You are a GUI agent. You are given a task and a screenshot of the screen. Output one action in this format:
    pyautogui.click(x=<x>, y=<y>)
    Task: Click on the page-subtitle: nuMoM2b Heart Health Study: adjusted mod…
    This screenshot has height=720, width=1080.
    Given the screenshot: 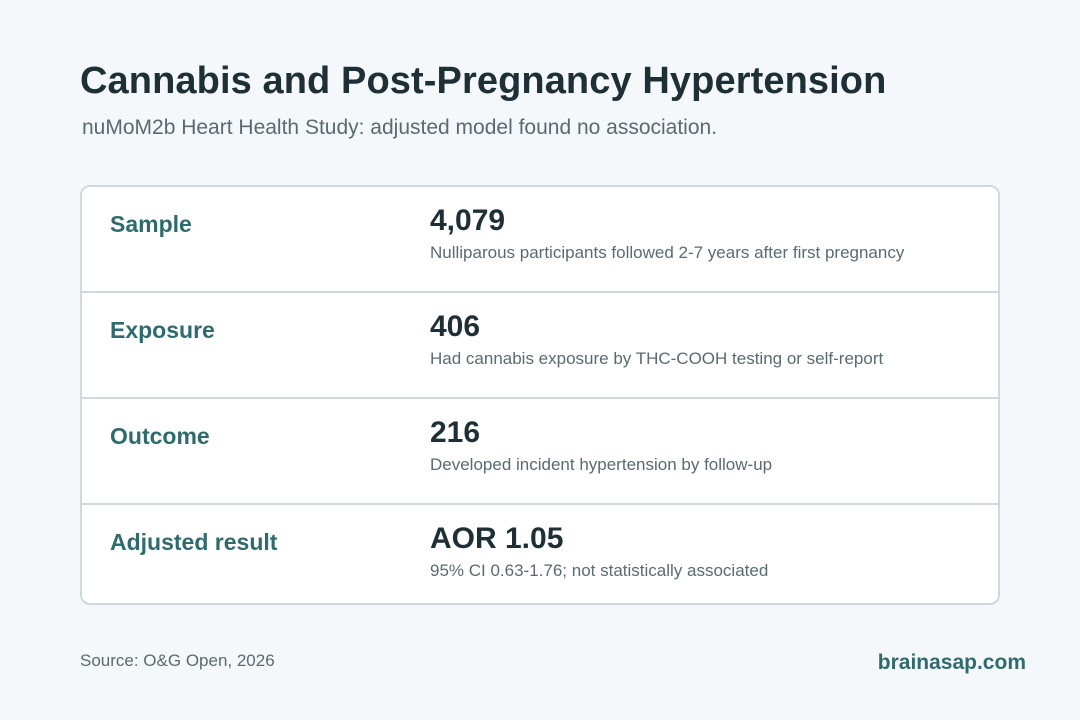 What is the action you would take?
    pyautogui.click(x=400, y=127)
    